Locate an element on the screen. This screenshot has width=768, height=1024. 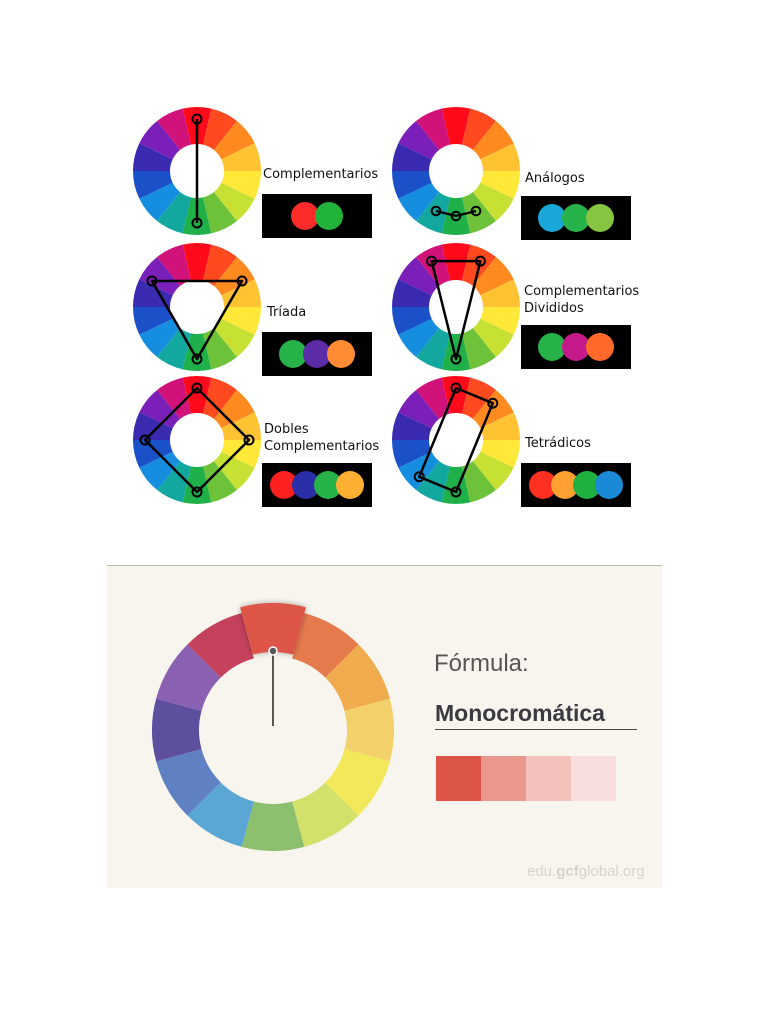
formula-label: Fórmula: is located at coordinates (481, 663).